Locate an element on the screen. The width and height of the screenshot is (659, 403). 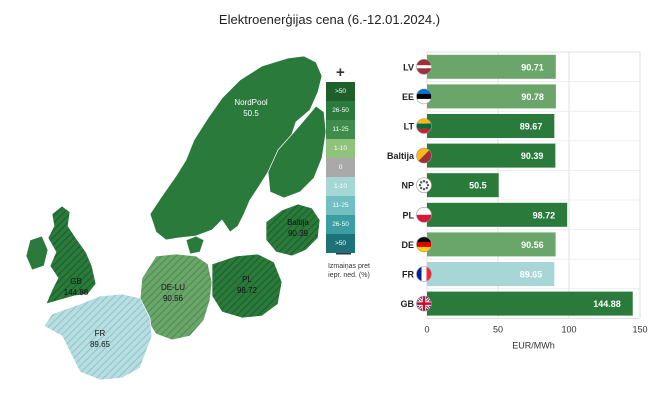
bar-value-label-np: 50.5 is located at coordinates (478, 186).